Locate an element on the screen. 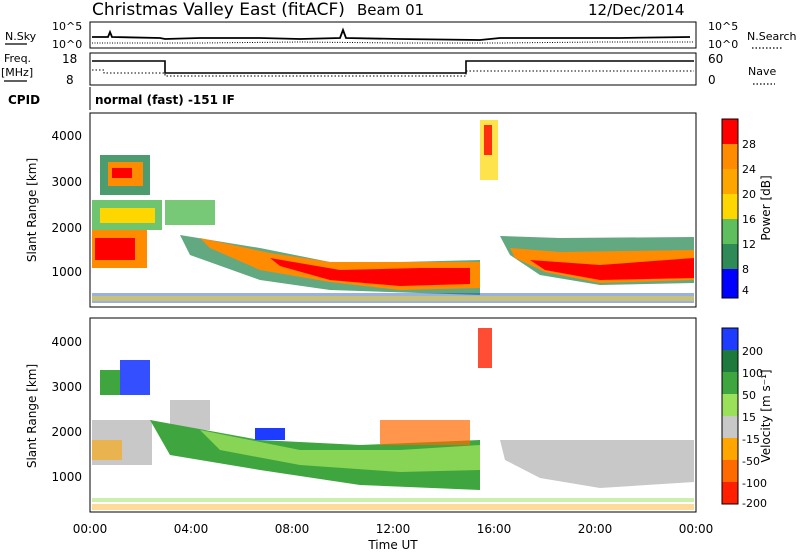 The image size is (800, 554). xtick-4: 04:00 is located at coordinates (191, 529).